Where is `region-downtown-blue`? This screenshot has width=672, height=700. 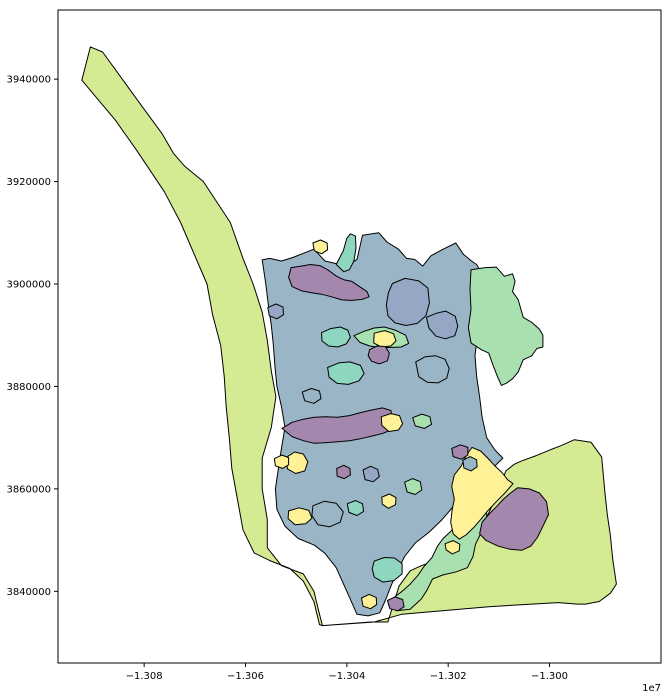 region-downtown-blue is located at coordinates (371, 474).